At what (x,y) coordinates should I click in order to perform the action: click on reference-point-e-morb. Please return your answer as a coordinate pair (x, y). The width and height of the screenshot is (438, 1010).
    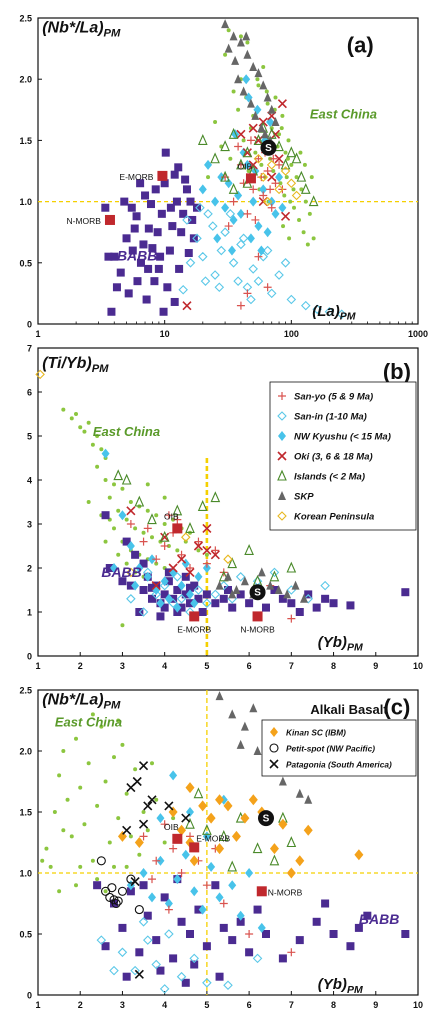
    Looking at the image, I should click on (162, 175).